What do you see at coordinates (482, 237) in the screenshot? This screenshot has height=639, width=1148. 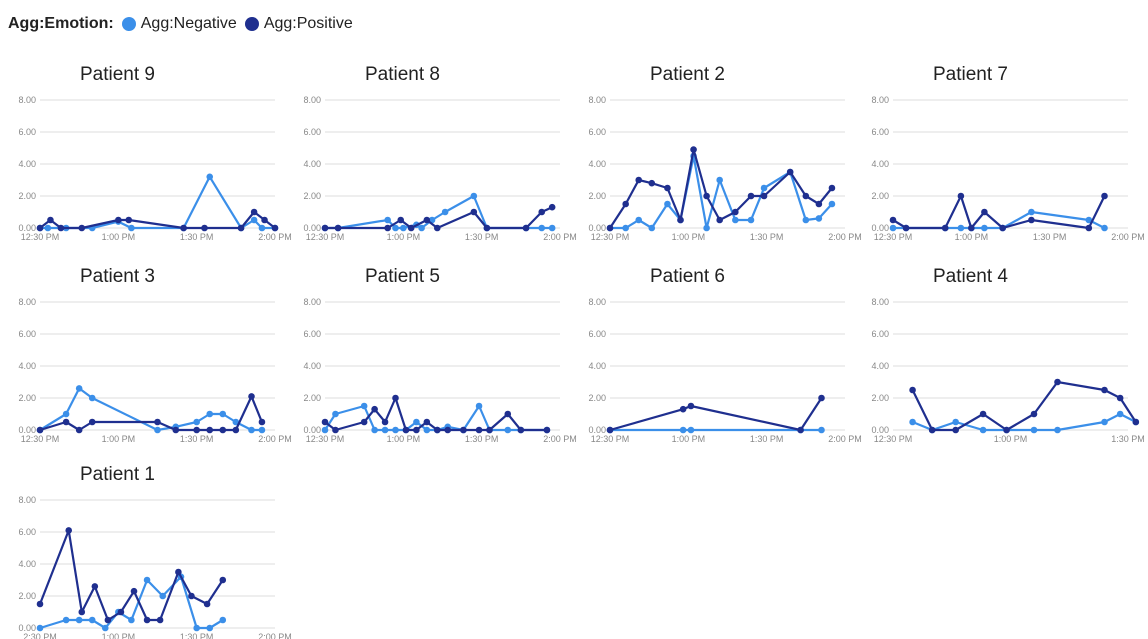 I see `x-tick-label: 1:30 PM` at bounding box center [482, 237].